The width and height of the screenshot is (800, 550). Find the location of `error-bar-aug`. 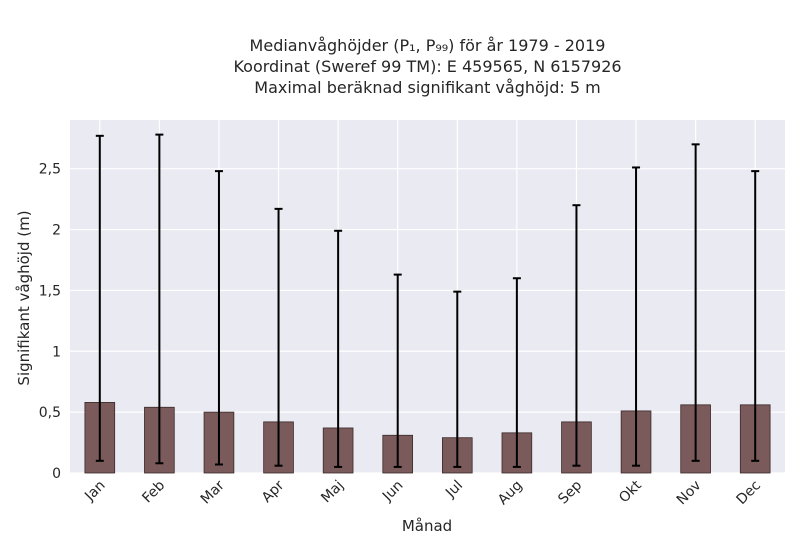

error-bar-aug is located at coordinates (516, 372).